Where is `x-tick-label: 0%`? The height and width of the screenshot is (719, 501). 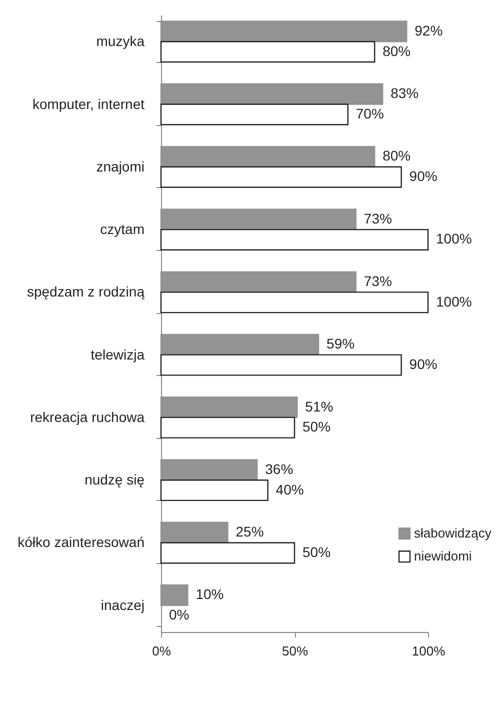
x-tick-label: 0% is located at coordinates (162, 651).